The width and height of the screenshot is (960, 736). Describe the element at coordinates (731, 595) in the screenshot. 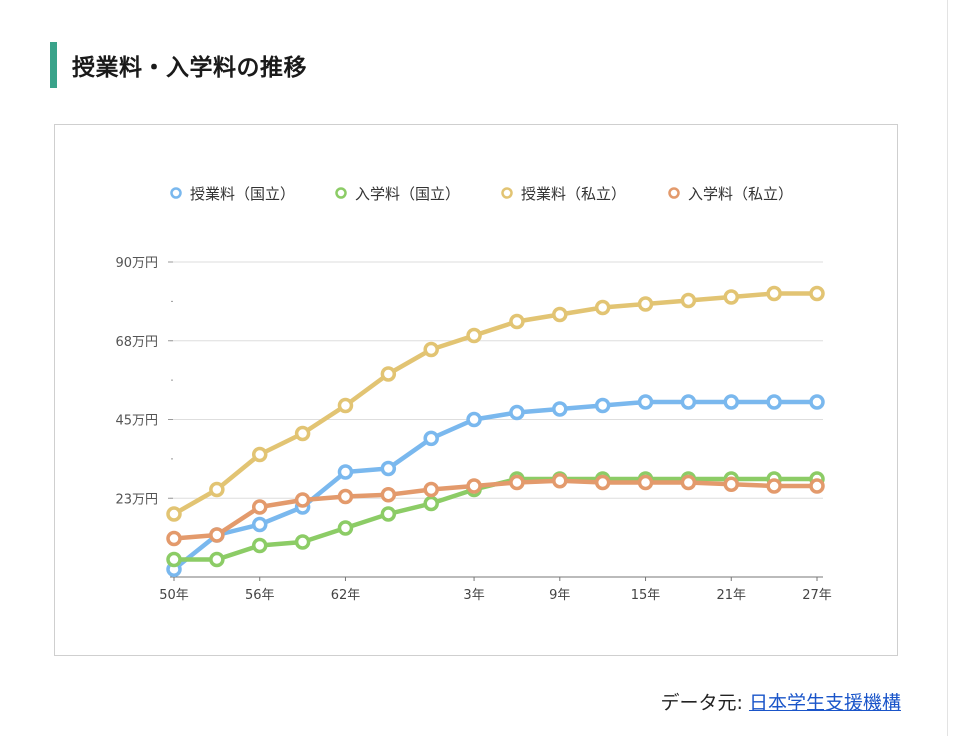

I see `x-tick-label: 21年` at that location.